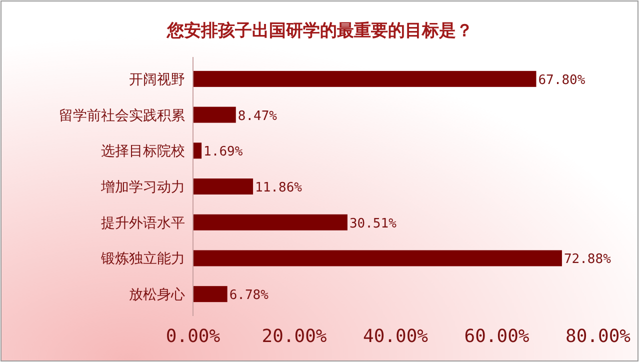 This screenshot has height=363, width=640. Describe the element at coordinates (278, 188) in the screenshot. I see `data-label: 11.86%` at that location.